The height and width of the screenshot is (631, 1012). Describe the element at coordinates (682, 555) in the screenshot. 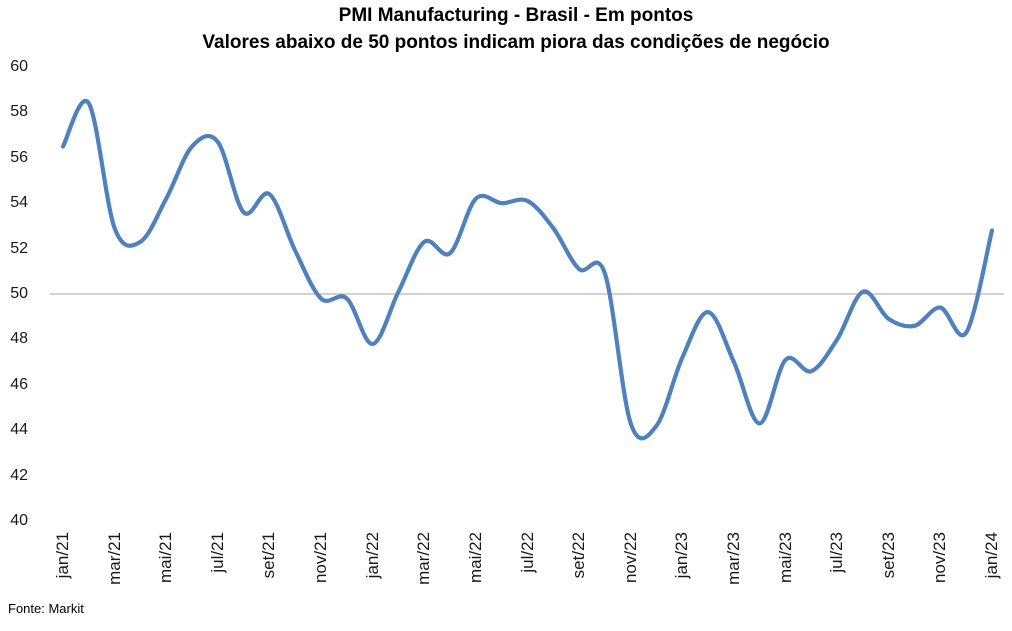

I see `x-axis-label-jan-23: jan/23` at that location.